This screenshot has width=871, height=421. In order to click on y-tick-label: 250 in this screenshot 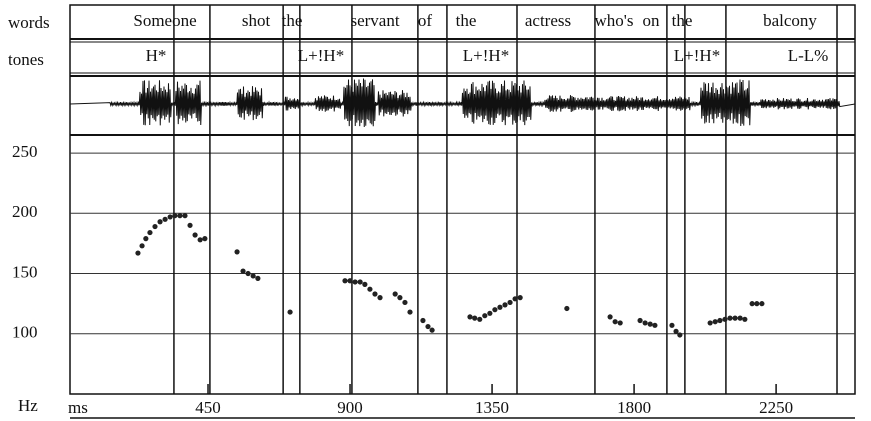, I will do `click(25, 151)`.